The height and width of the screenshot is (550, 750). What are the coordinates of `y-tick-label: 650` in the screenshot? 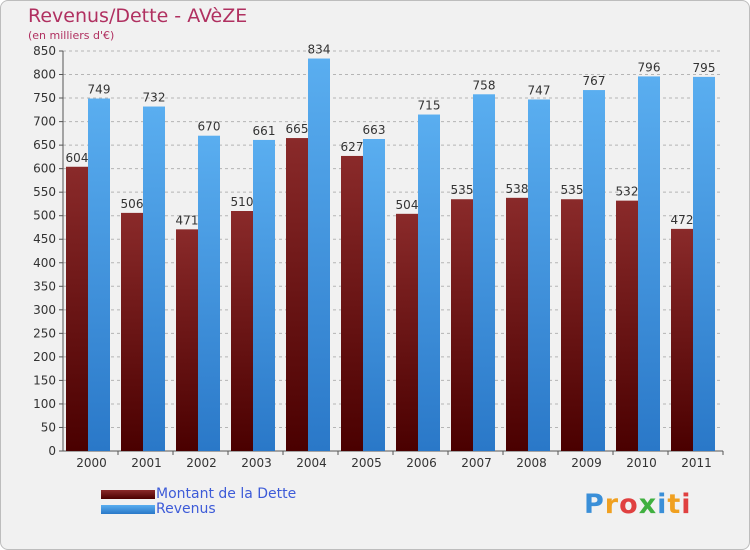 It's located at (44, 145).